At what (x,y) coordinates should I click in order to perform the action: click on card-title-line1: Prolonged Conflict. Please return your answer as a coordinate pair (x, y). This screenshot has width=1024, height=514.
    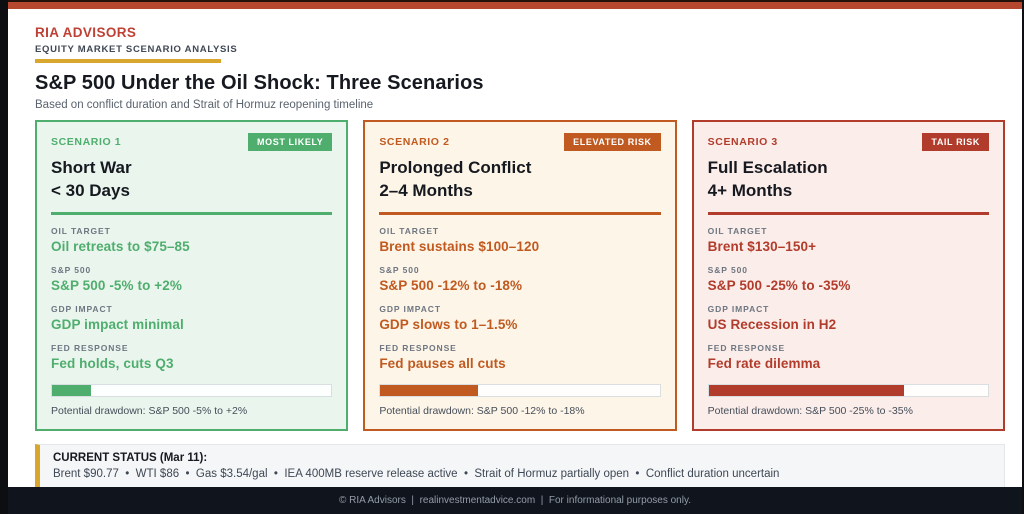
    Looking at the image, I should click on (455, 167).